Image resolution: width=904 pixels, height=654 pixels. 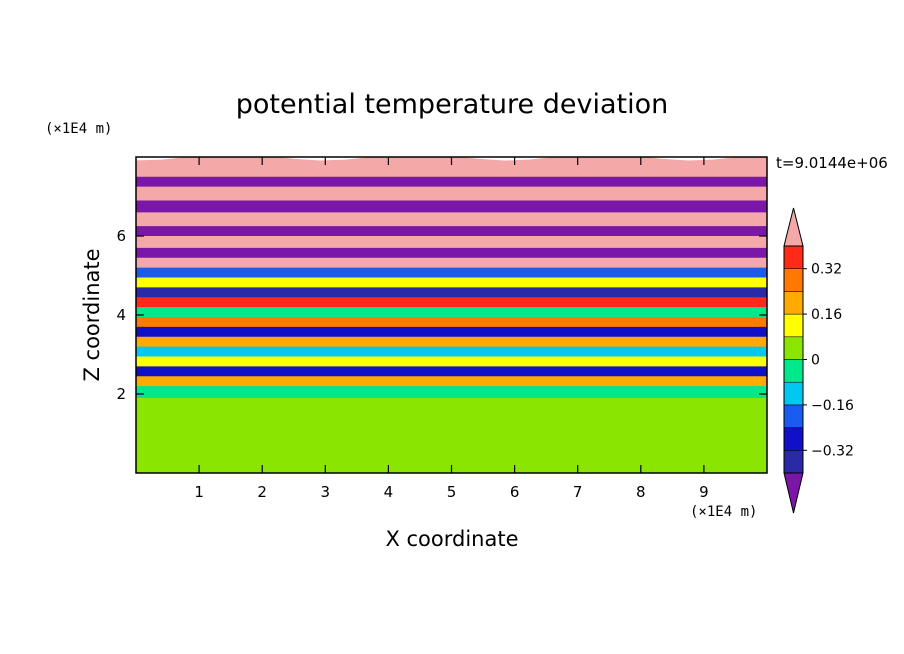 I want to click on y-tick-label: 2, so click(x=121, y=394).